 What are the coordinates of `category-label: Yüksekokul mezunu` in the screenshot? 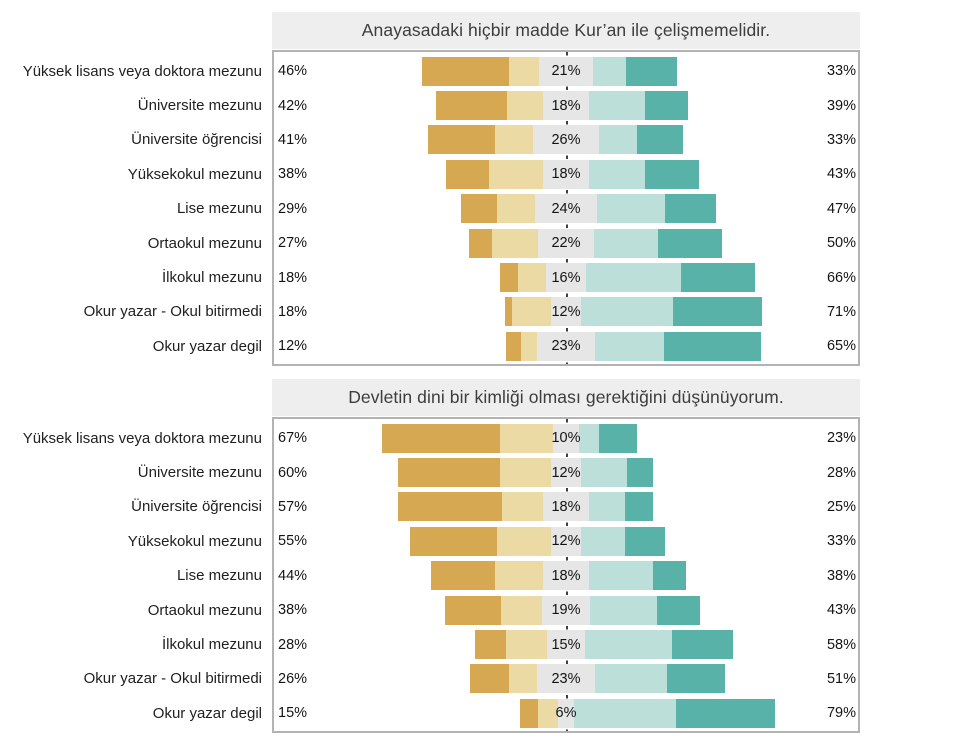 It's located at (194, 541).